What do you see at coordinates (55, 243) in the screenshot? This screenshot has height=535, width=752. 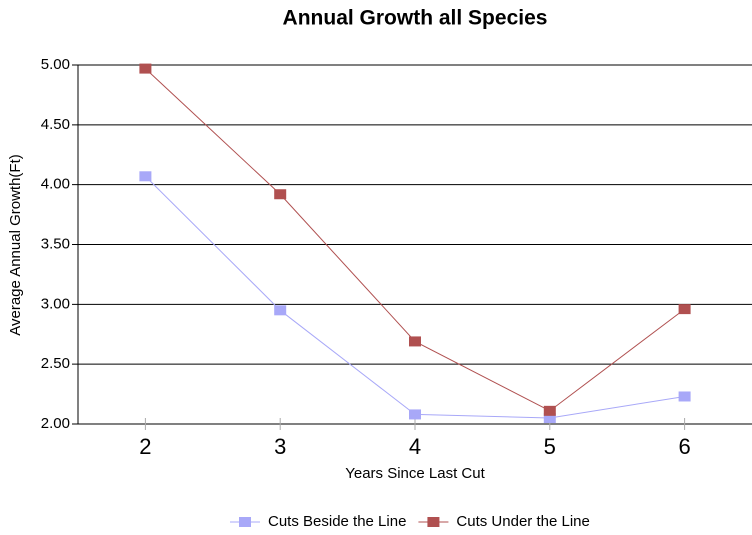 I see `y-tick-label: 3.50` at bounding box center [55, 243].